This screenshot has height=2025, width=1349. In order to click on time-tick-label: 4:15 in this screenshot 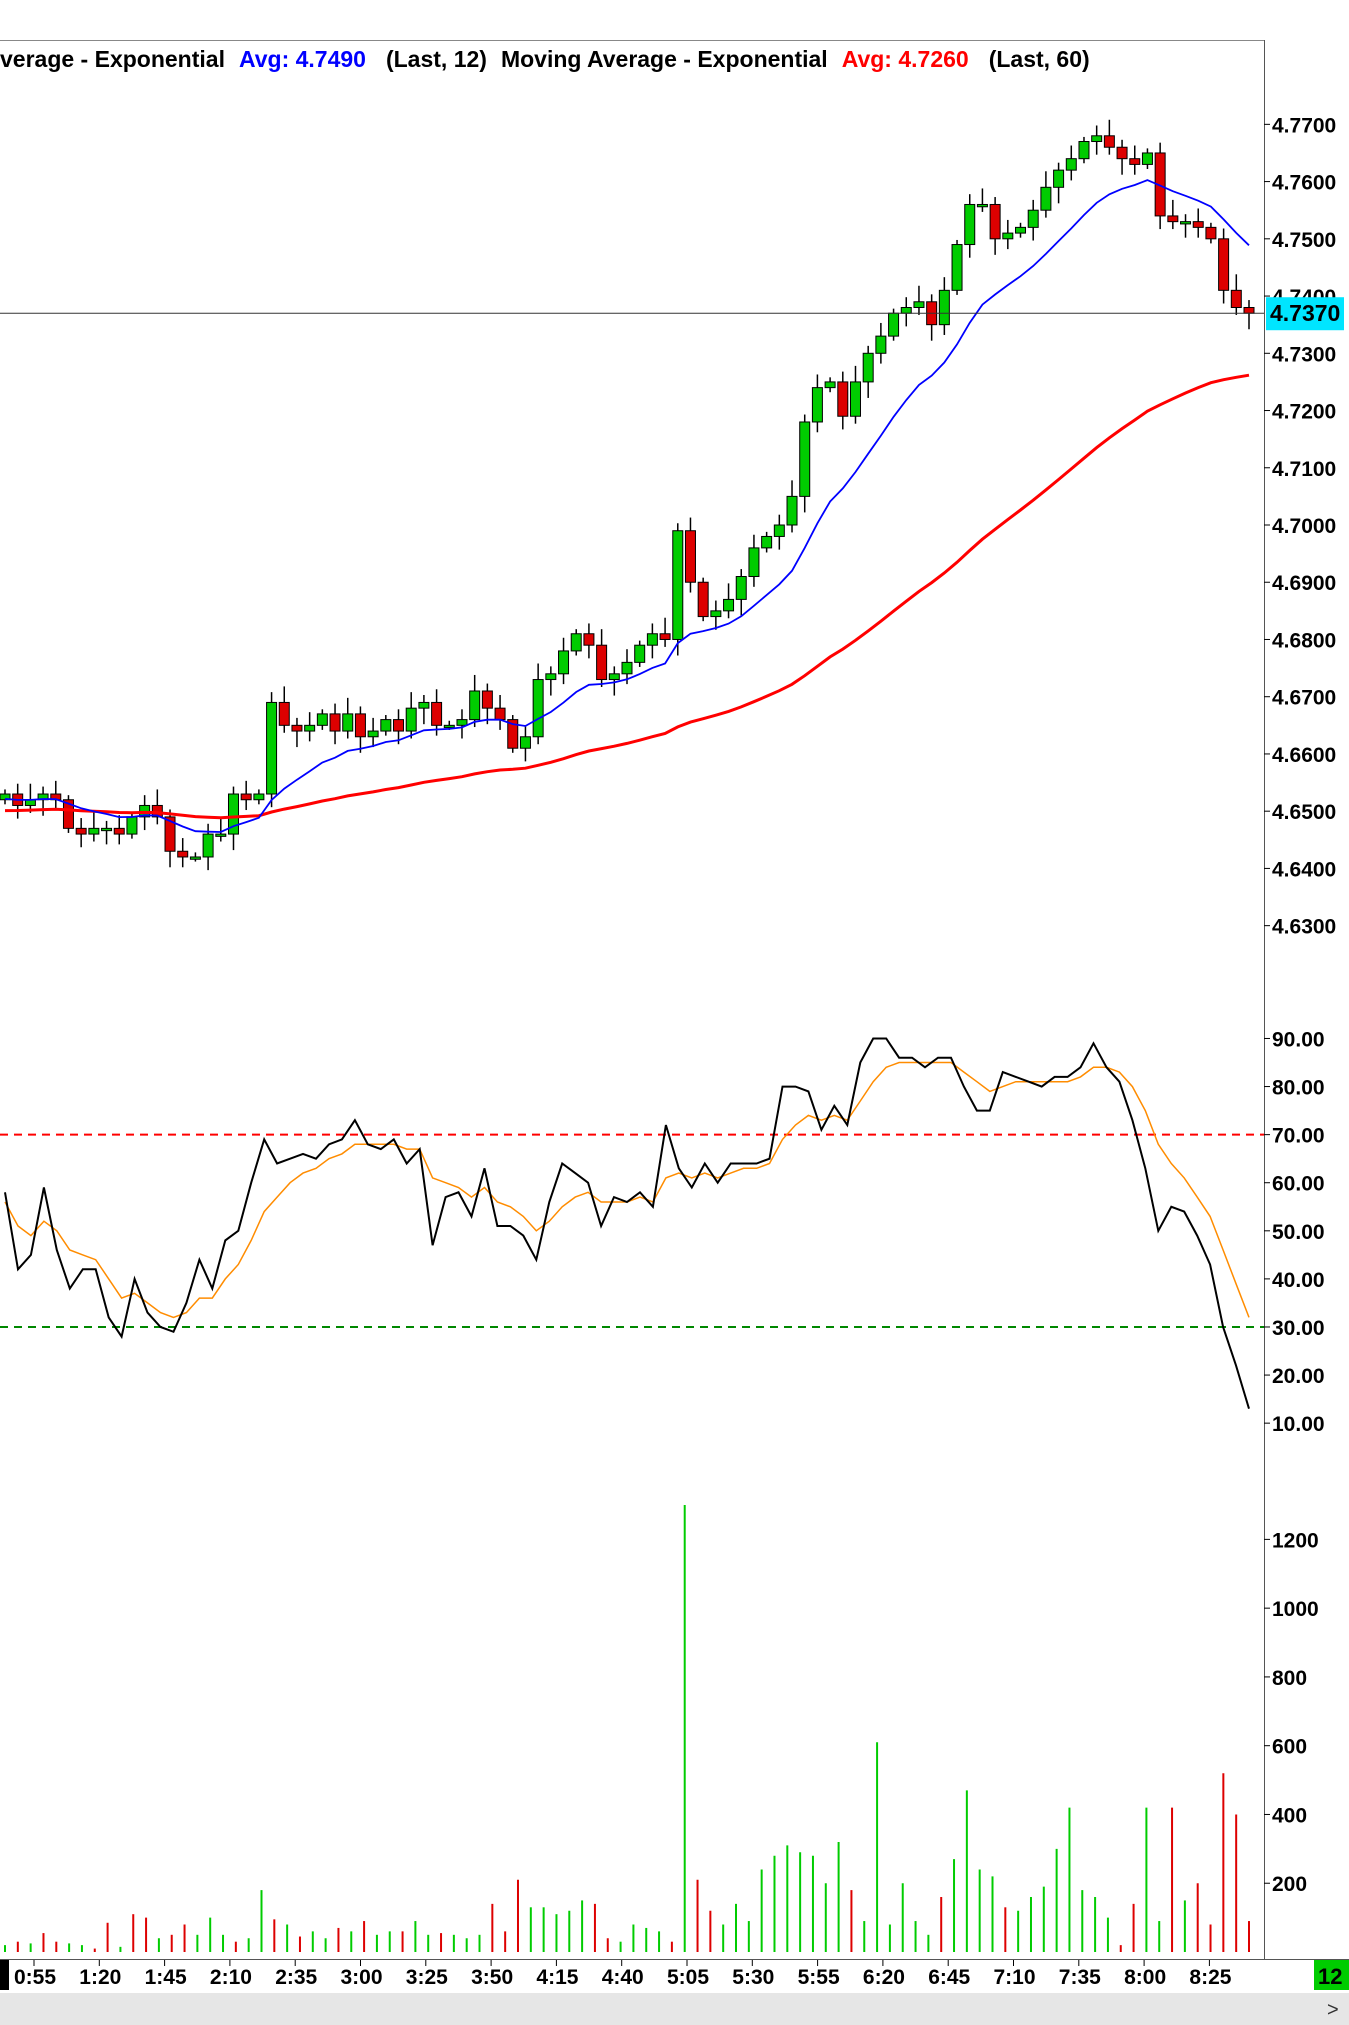, I will do `click(557, 1977)`.